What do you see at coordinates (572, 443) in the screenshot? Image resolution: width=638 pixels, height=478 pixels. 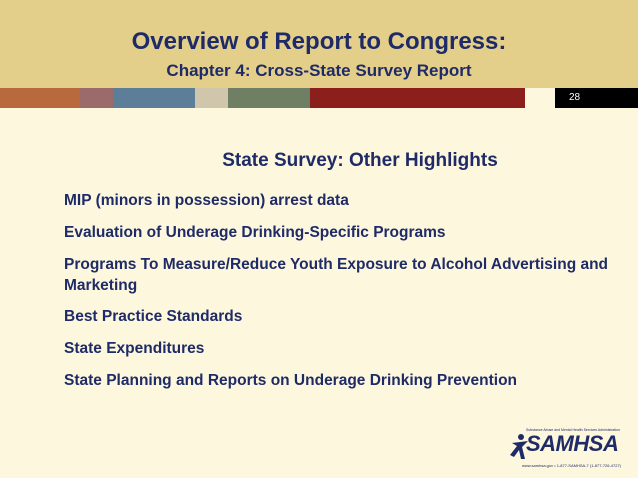 I see `logo-wordmark: SAMHSA` at bounding box center [572, 443].